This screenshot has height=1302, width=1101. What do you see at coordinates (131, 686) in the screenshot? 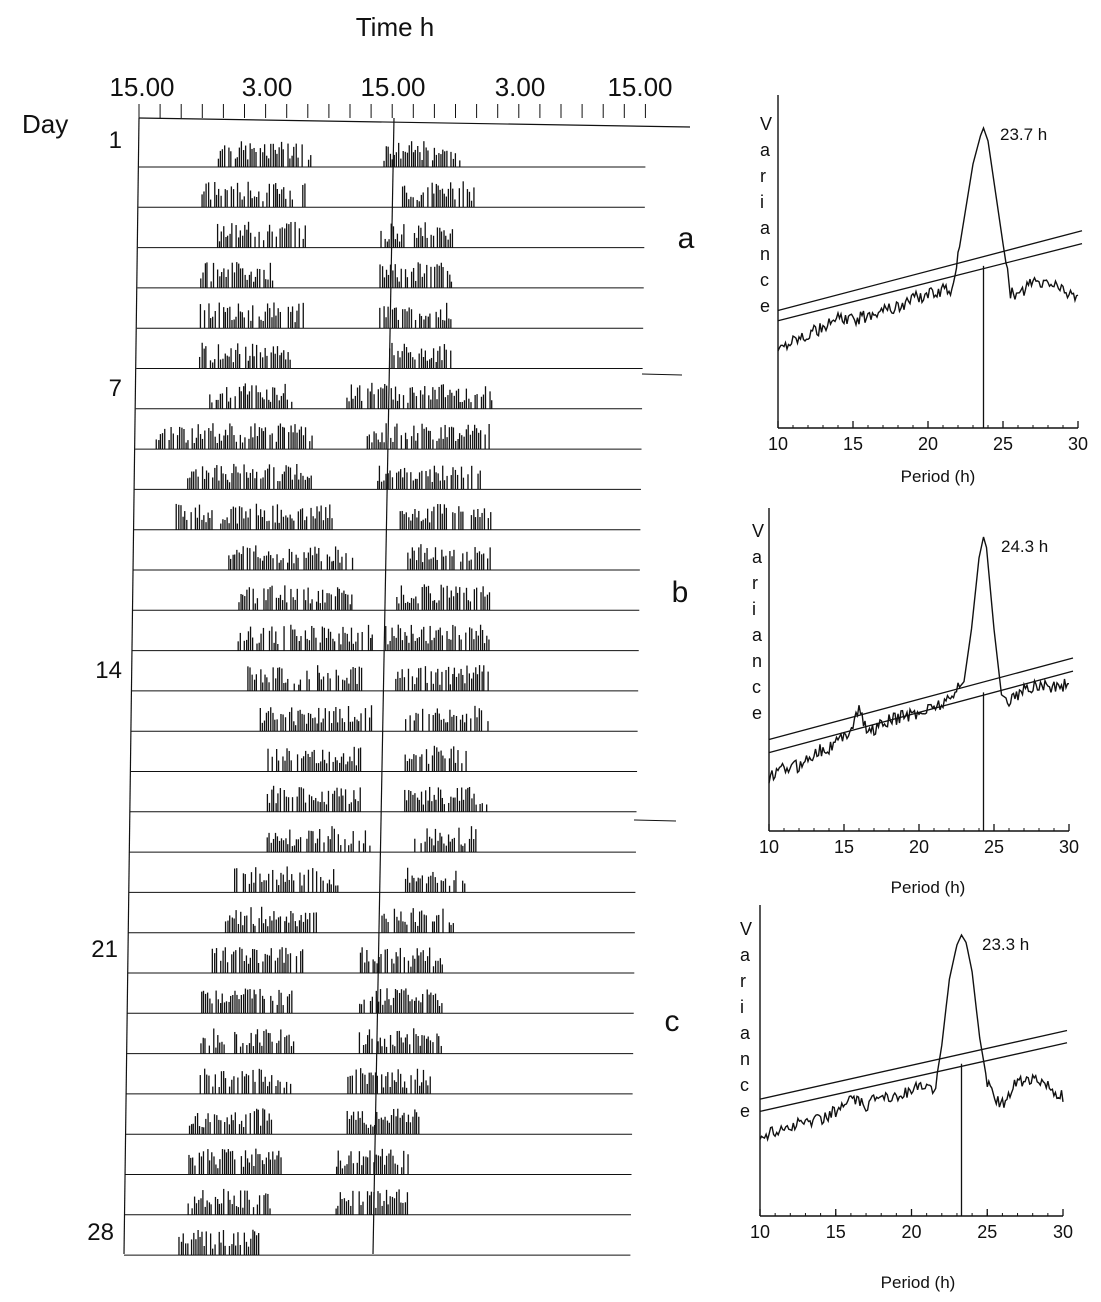
I see `actogram-left-axis` at bounding box center [131, 686].